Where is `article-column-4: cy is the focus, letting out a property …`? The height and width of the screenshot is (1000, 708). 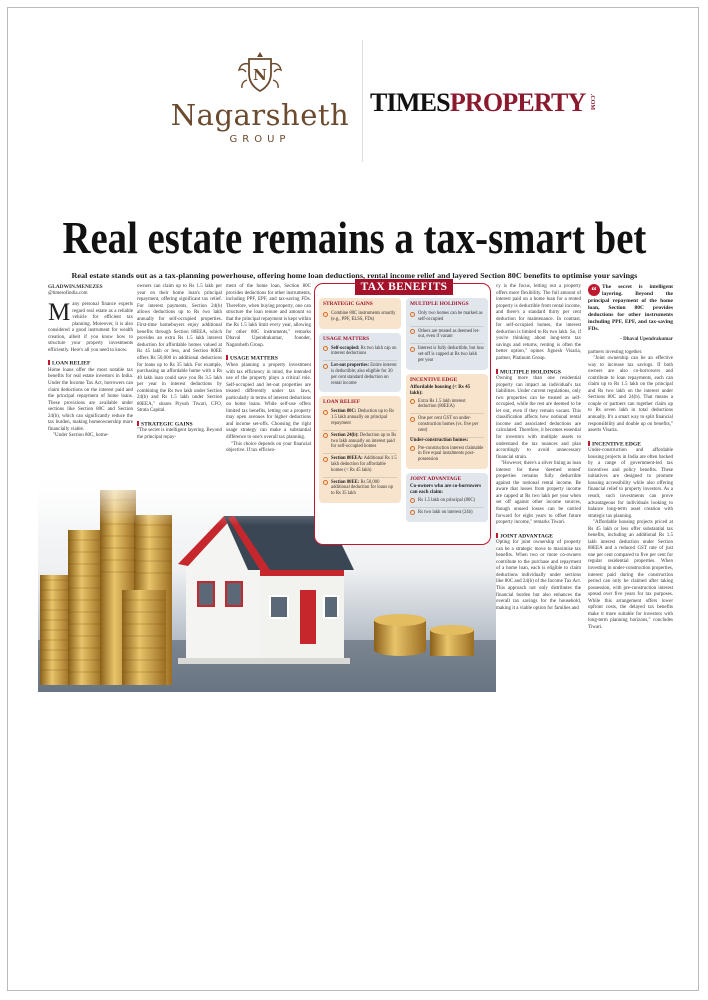
article-column-4: cy is the focus, letting out a property … is located at coordinates (538, 448).